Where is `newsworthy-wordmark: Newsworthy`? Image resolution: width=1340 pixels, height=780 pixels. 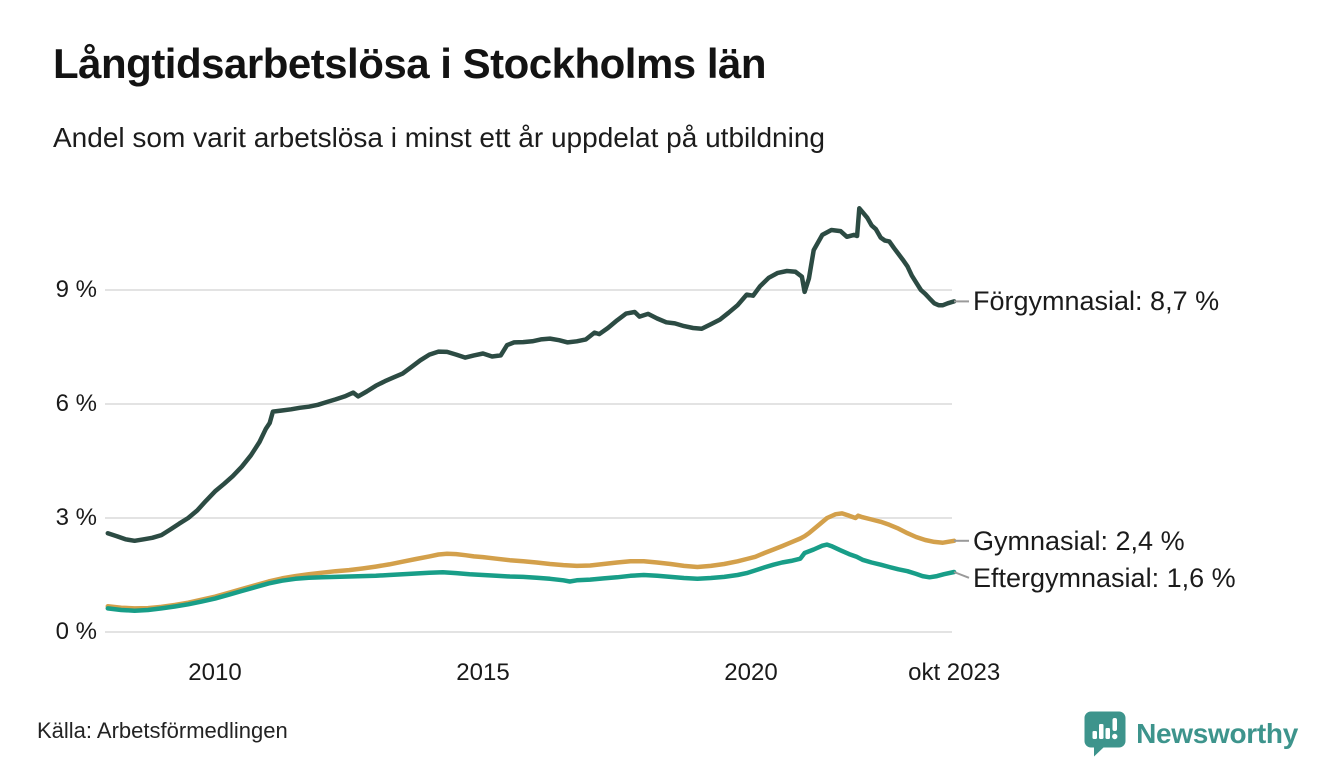
newsworthy-wordmark: Newsworthy is located at coordinates (1217, 733).